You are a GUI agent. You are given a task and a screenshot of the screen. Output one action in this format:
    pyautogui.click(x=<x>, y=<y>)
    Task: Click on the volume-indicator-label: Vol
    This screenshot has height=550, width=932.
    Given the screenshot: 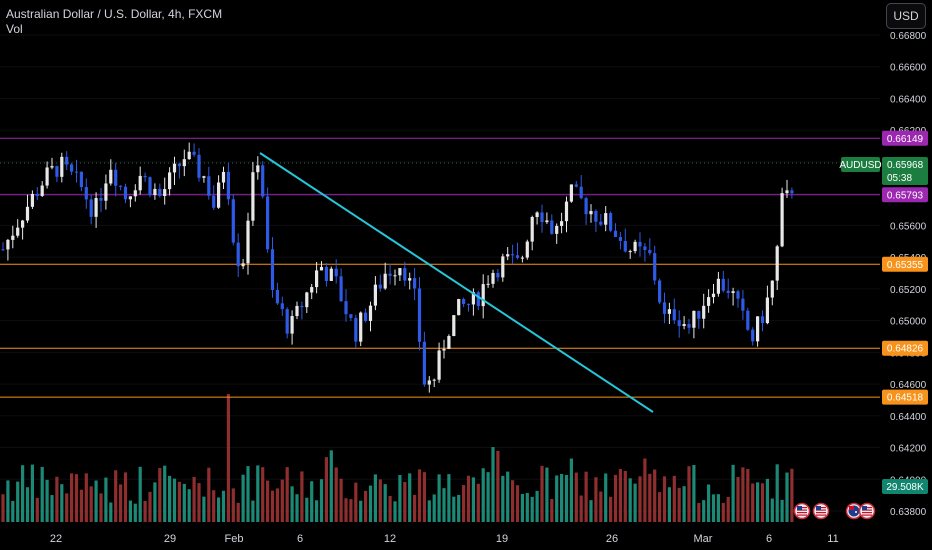 What is the action you would take?
    pyautogui.click(x=14, y=29)
    